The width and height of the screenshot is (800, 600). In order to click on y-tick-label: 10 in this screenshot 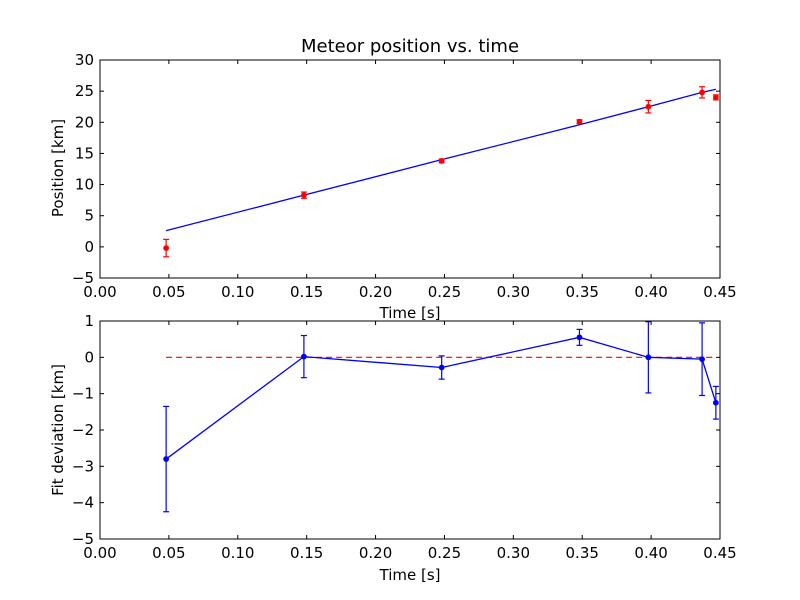, I will do `click(84, 185)`.